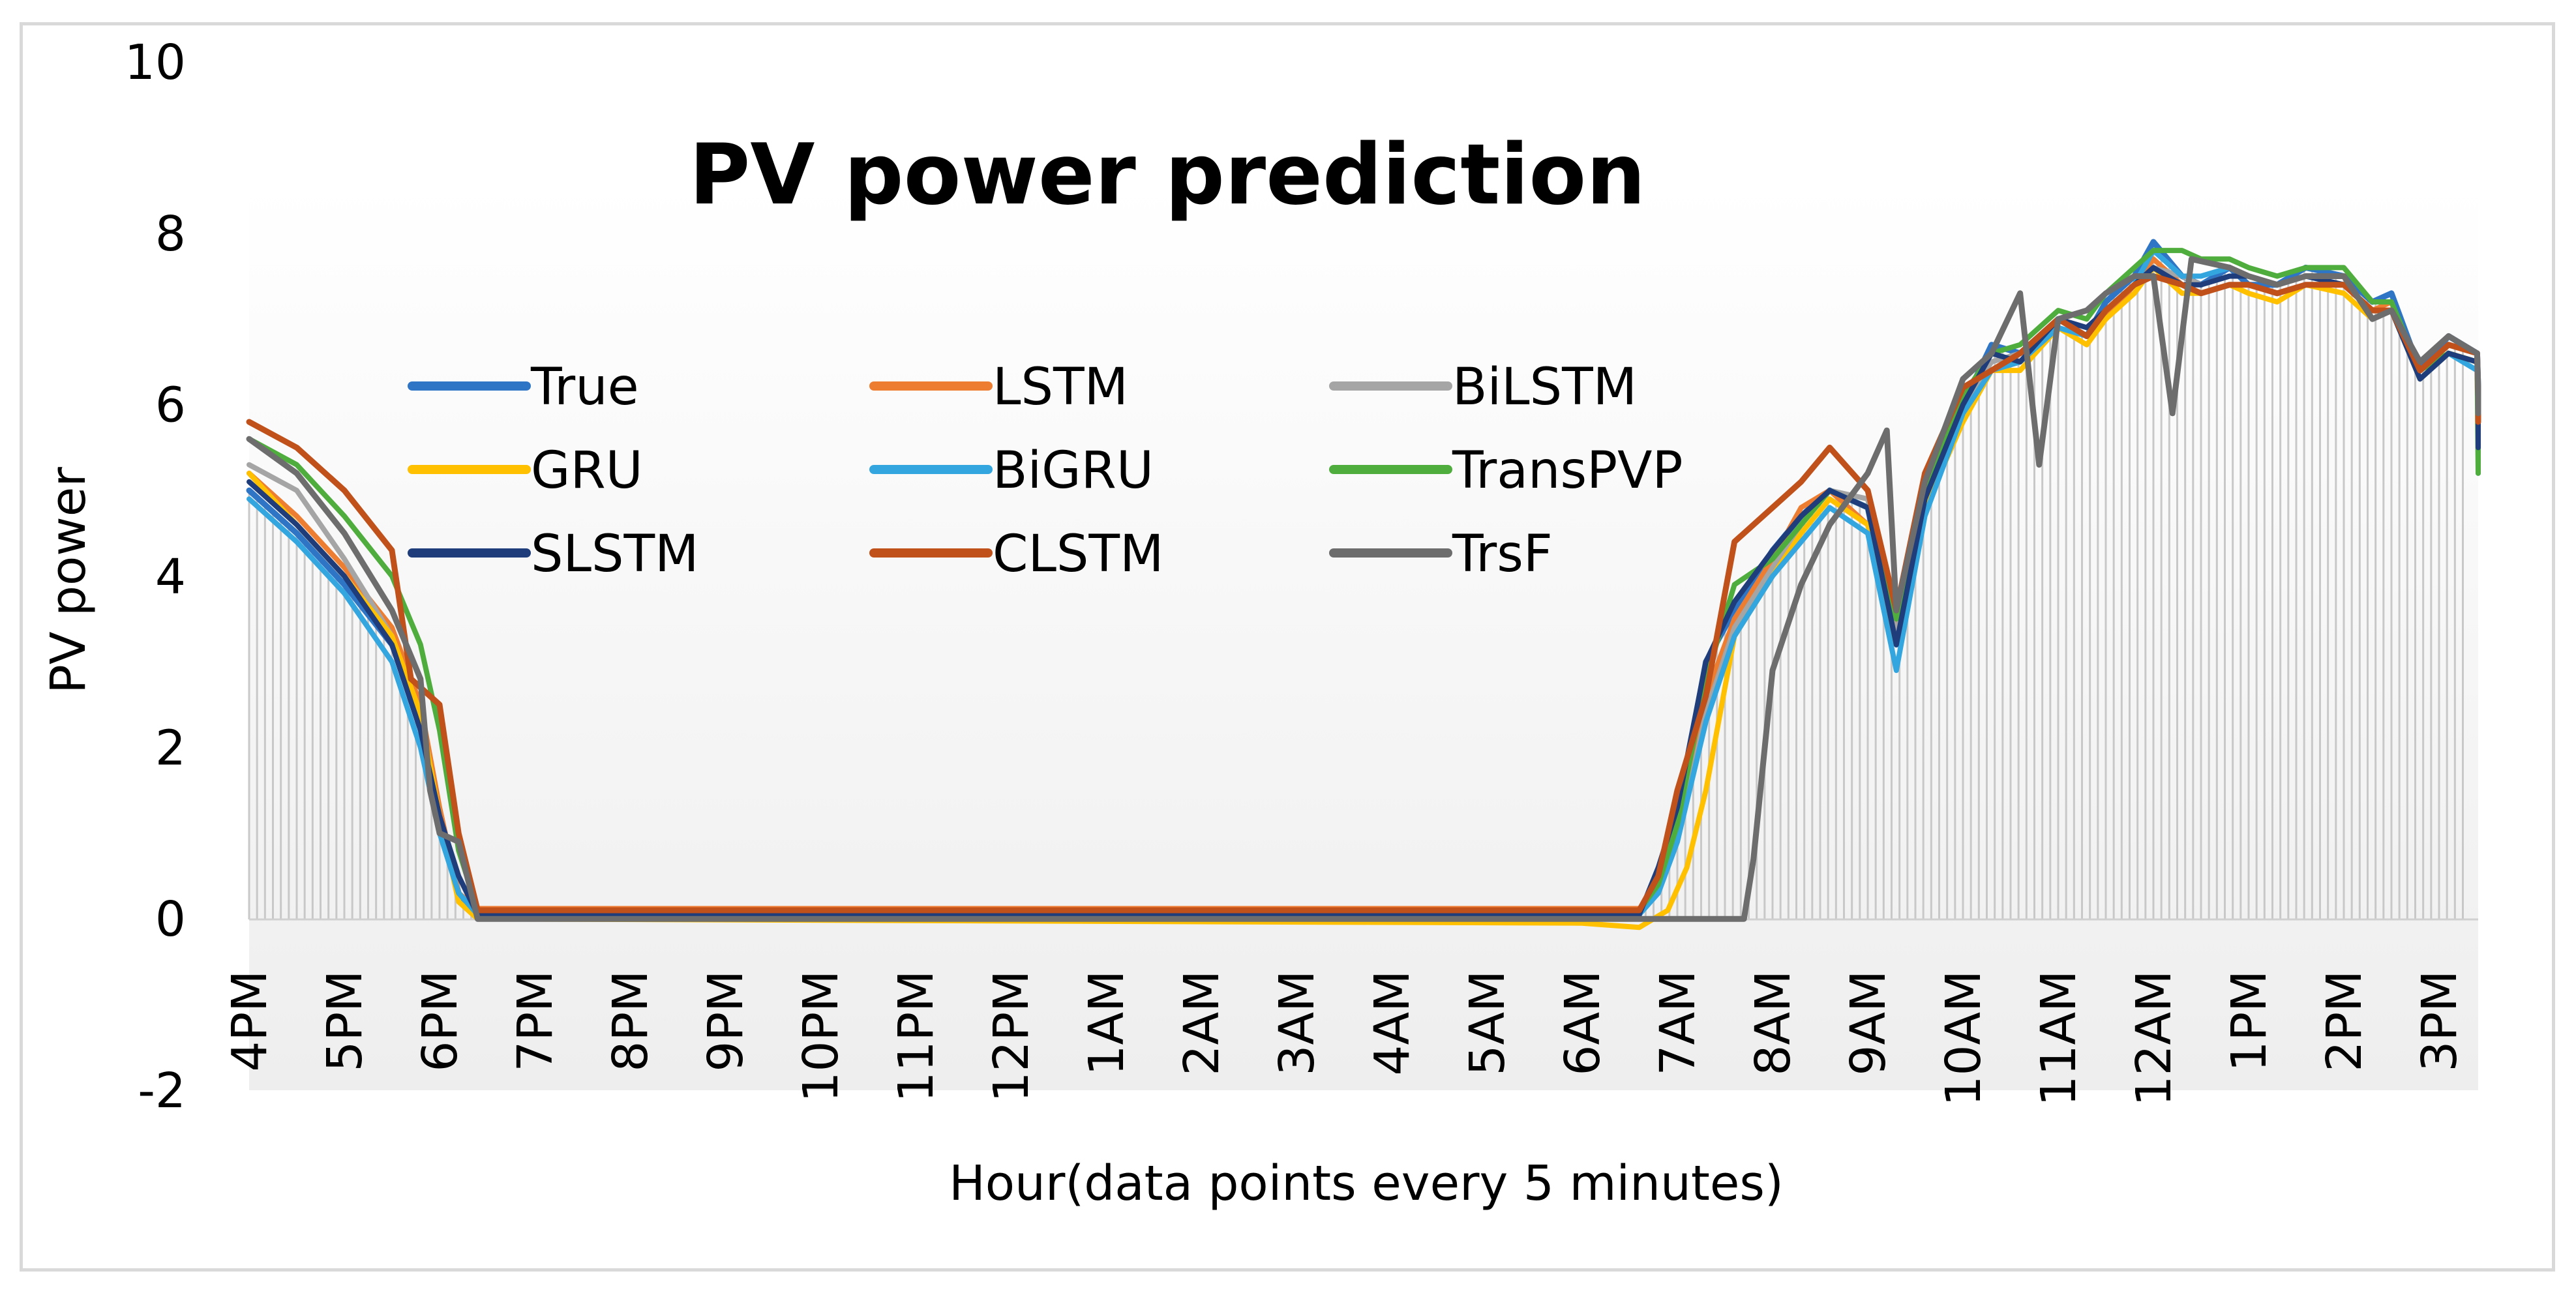 Image resolution: width=2576 pixels, height=1295 pixels. I want to click on legend-entry-label: True, so click(584, 387).